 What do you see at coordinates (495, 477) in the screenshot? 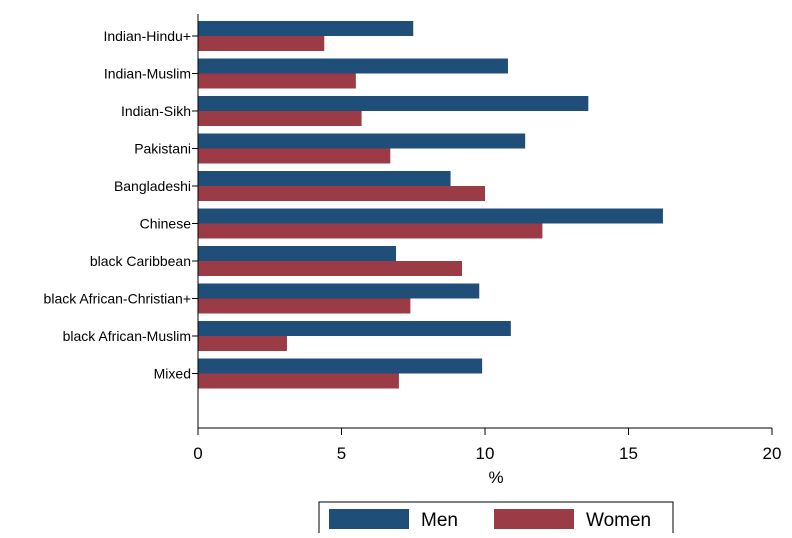
I see `x-axis-title: %` at bounding box center [495, 477].